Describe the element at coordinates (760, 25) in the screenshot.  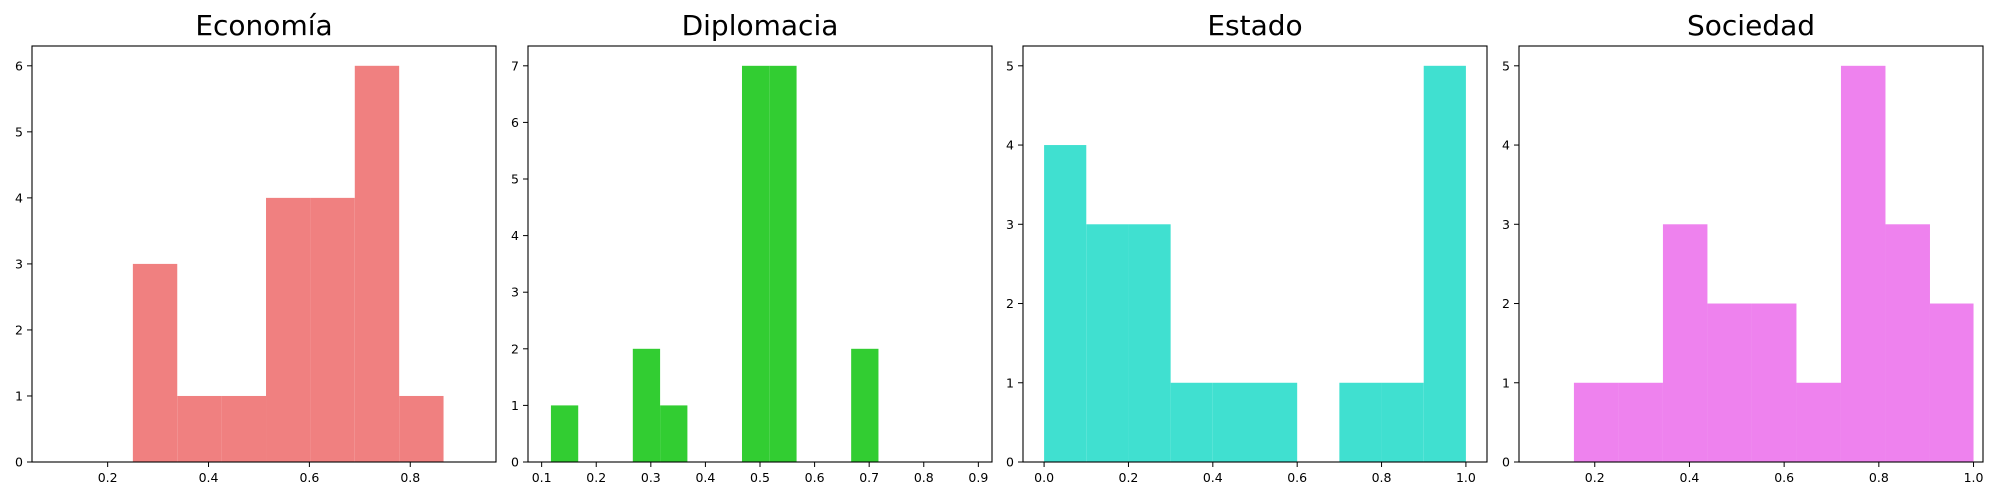
I see `panel-title: Diplomacia` at that location.